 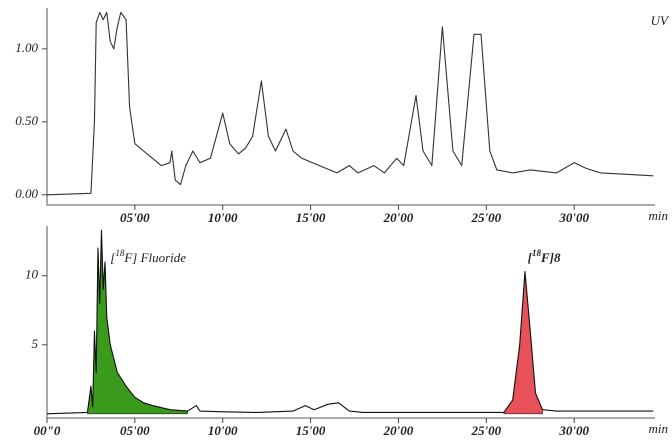 What do you see at coordinates (550, 257) in the screenshot?
I see `annotation-text: F]8` at bounding box center [550, 257].